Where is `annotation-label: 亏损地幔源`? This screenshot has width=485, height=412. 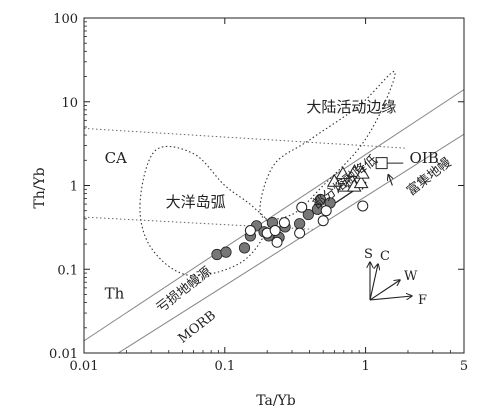 annotation-label: 亏损地幔源 is located at coordinates (184, 290).